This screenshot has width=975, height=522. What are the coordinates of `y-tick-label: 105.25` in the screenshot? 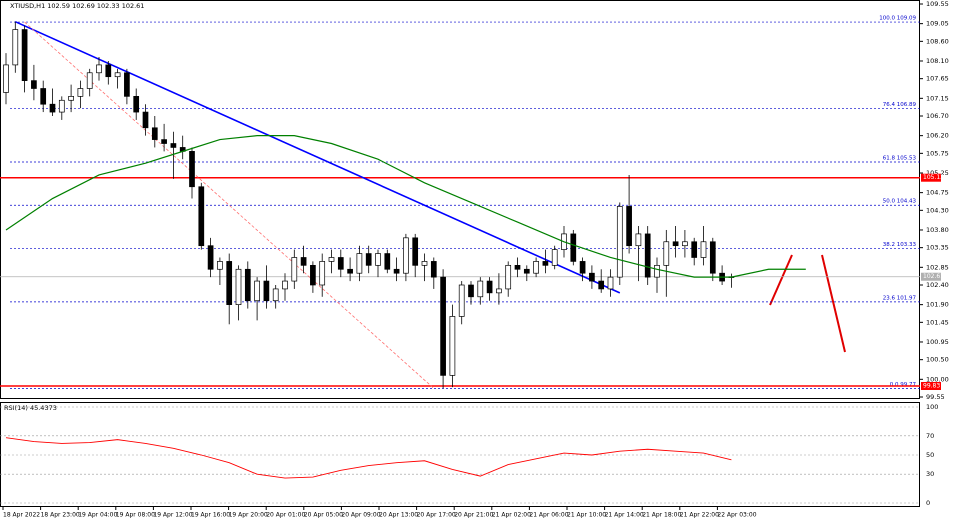 It's located at (937, 173).